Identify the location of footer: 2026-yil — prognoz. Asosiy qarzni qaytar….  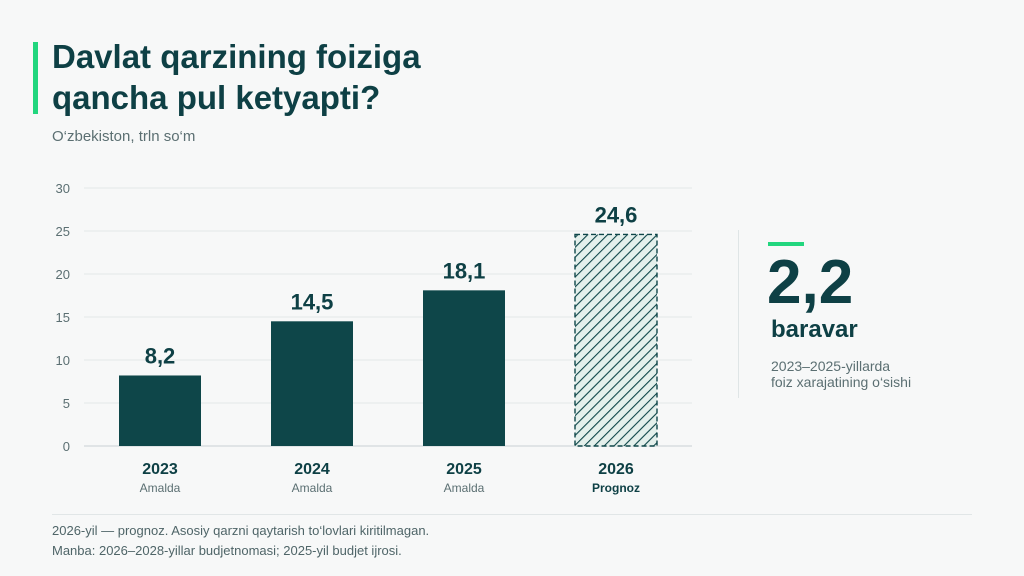
(240, 541).